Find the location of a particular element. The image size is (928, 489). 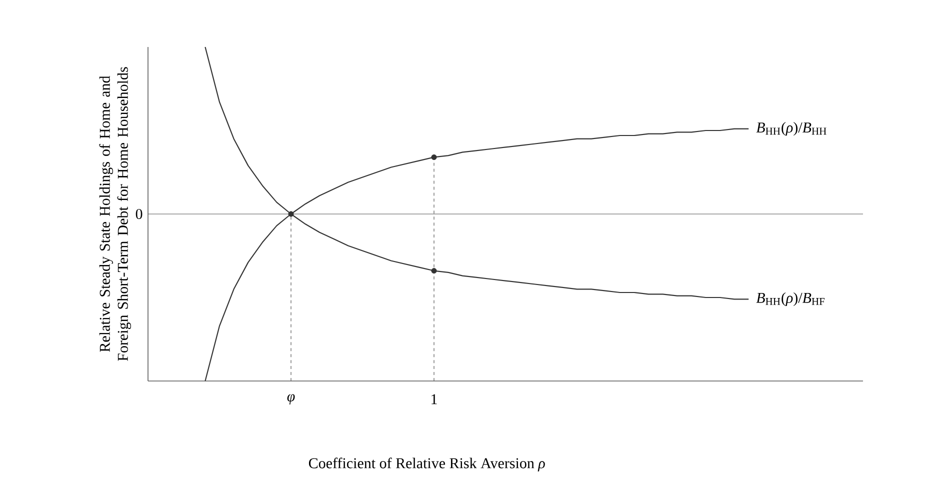

ref-line-label: 0 is located at coordinates (139, 214).